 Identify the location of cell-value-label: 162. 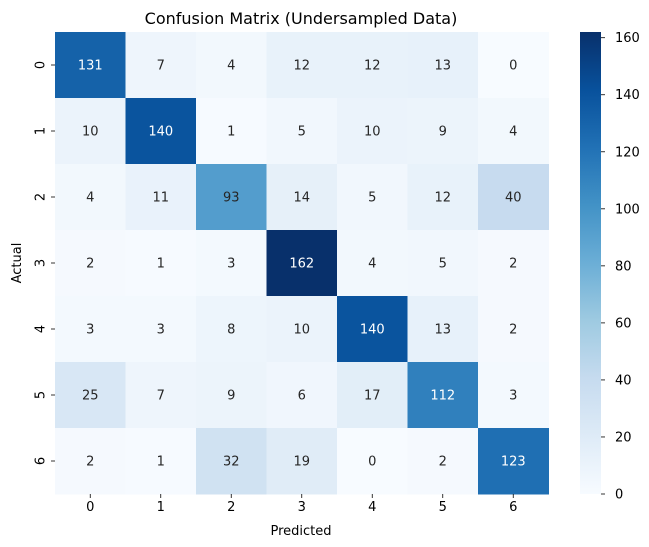
(301, 264).